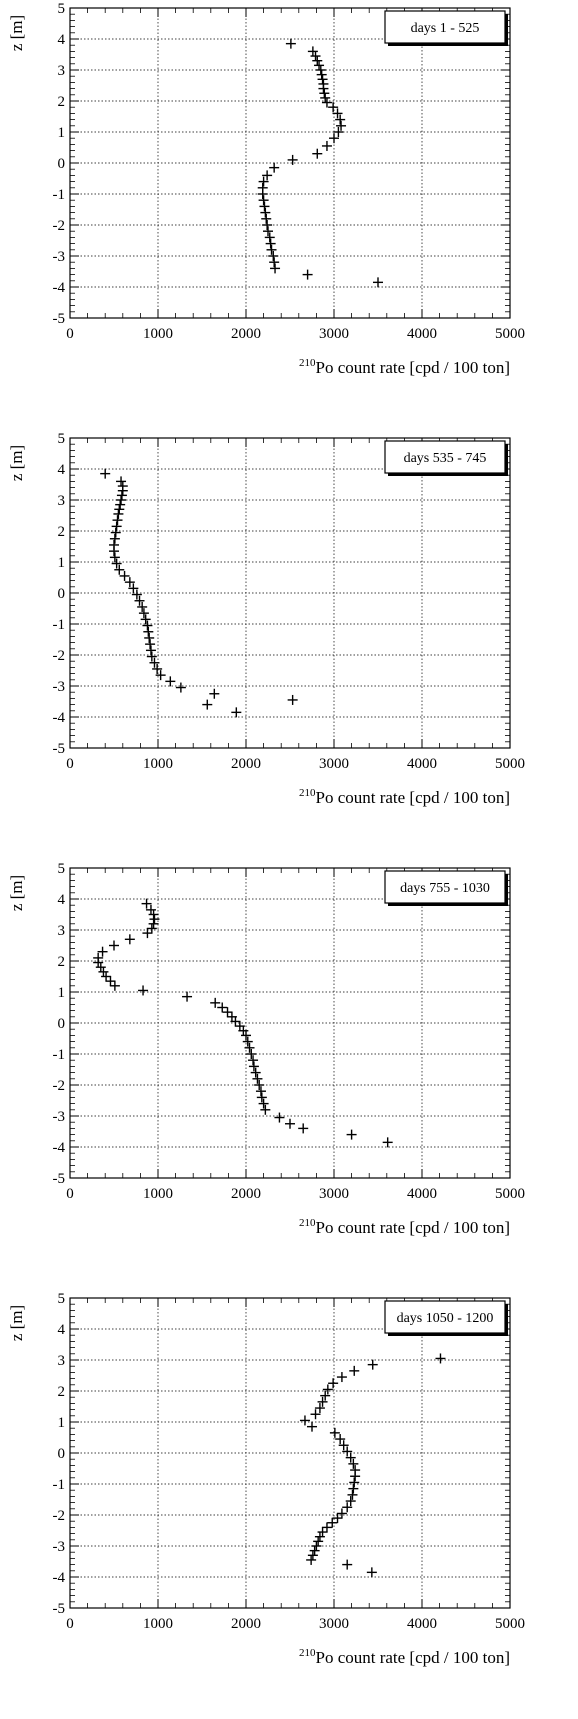 The height and width of the screenshot is (1719, 578). I want to click on legend-label: days 1050 - 1200, so click(445, 1318).